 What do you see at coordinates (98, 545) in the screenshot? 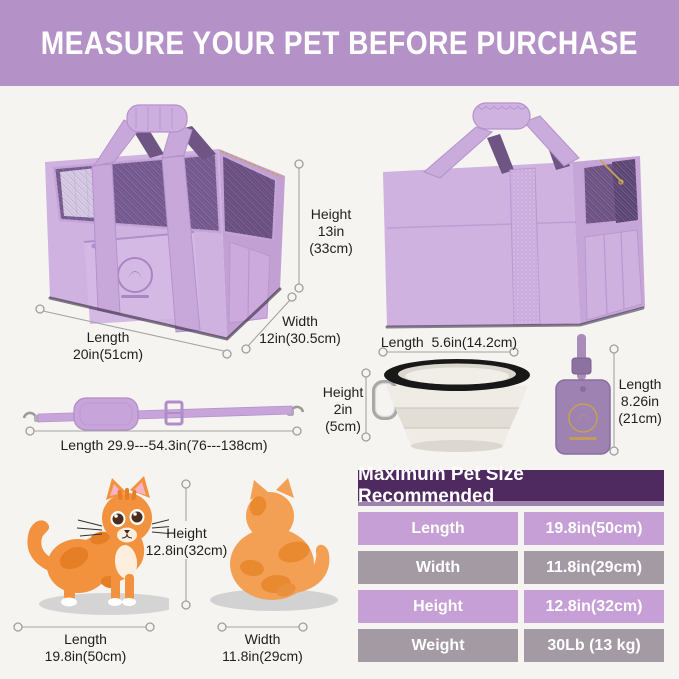
I see `cat-side-view-image` at bounding box center [98, 545].